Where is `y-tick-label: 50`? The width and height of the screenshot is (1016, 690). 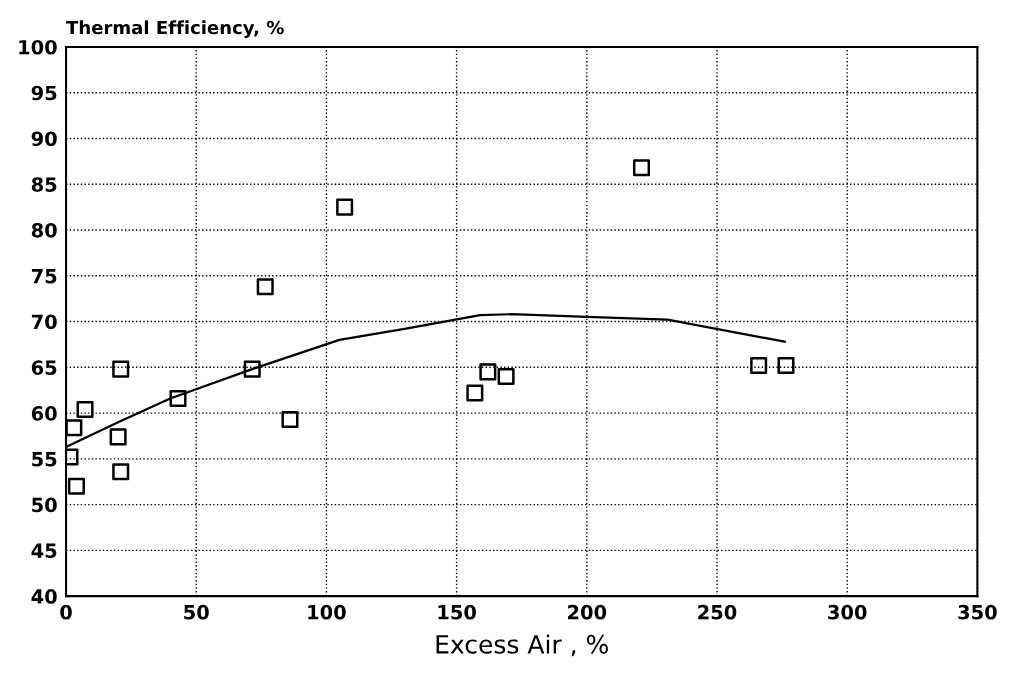
y-tick-label: 50 is located at coordinates (44, 505).